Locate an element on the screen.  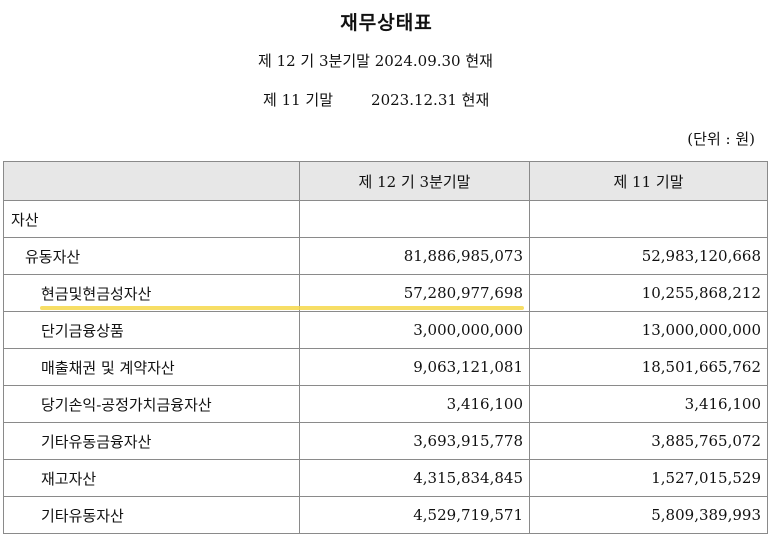
row-label: 자산 is located at coordinates (151, 219).